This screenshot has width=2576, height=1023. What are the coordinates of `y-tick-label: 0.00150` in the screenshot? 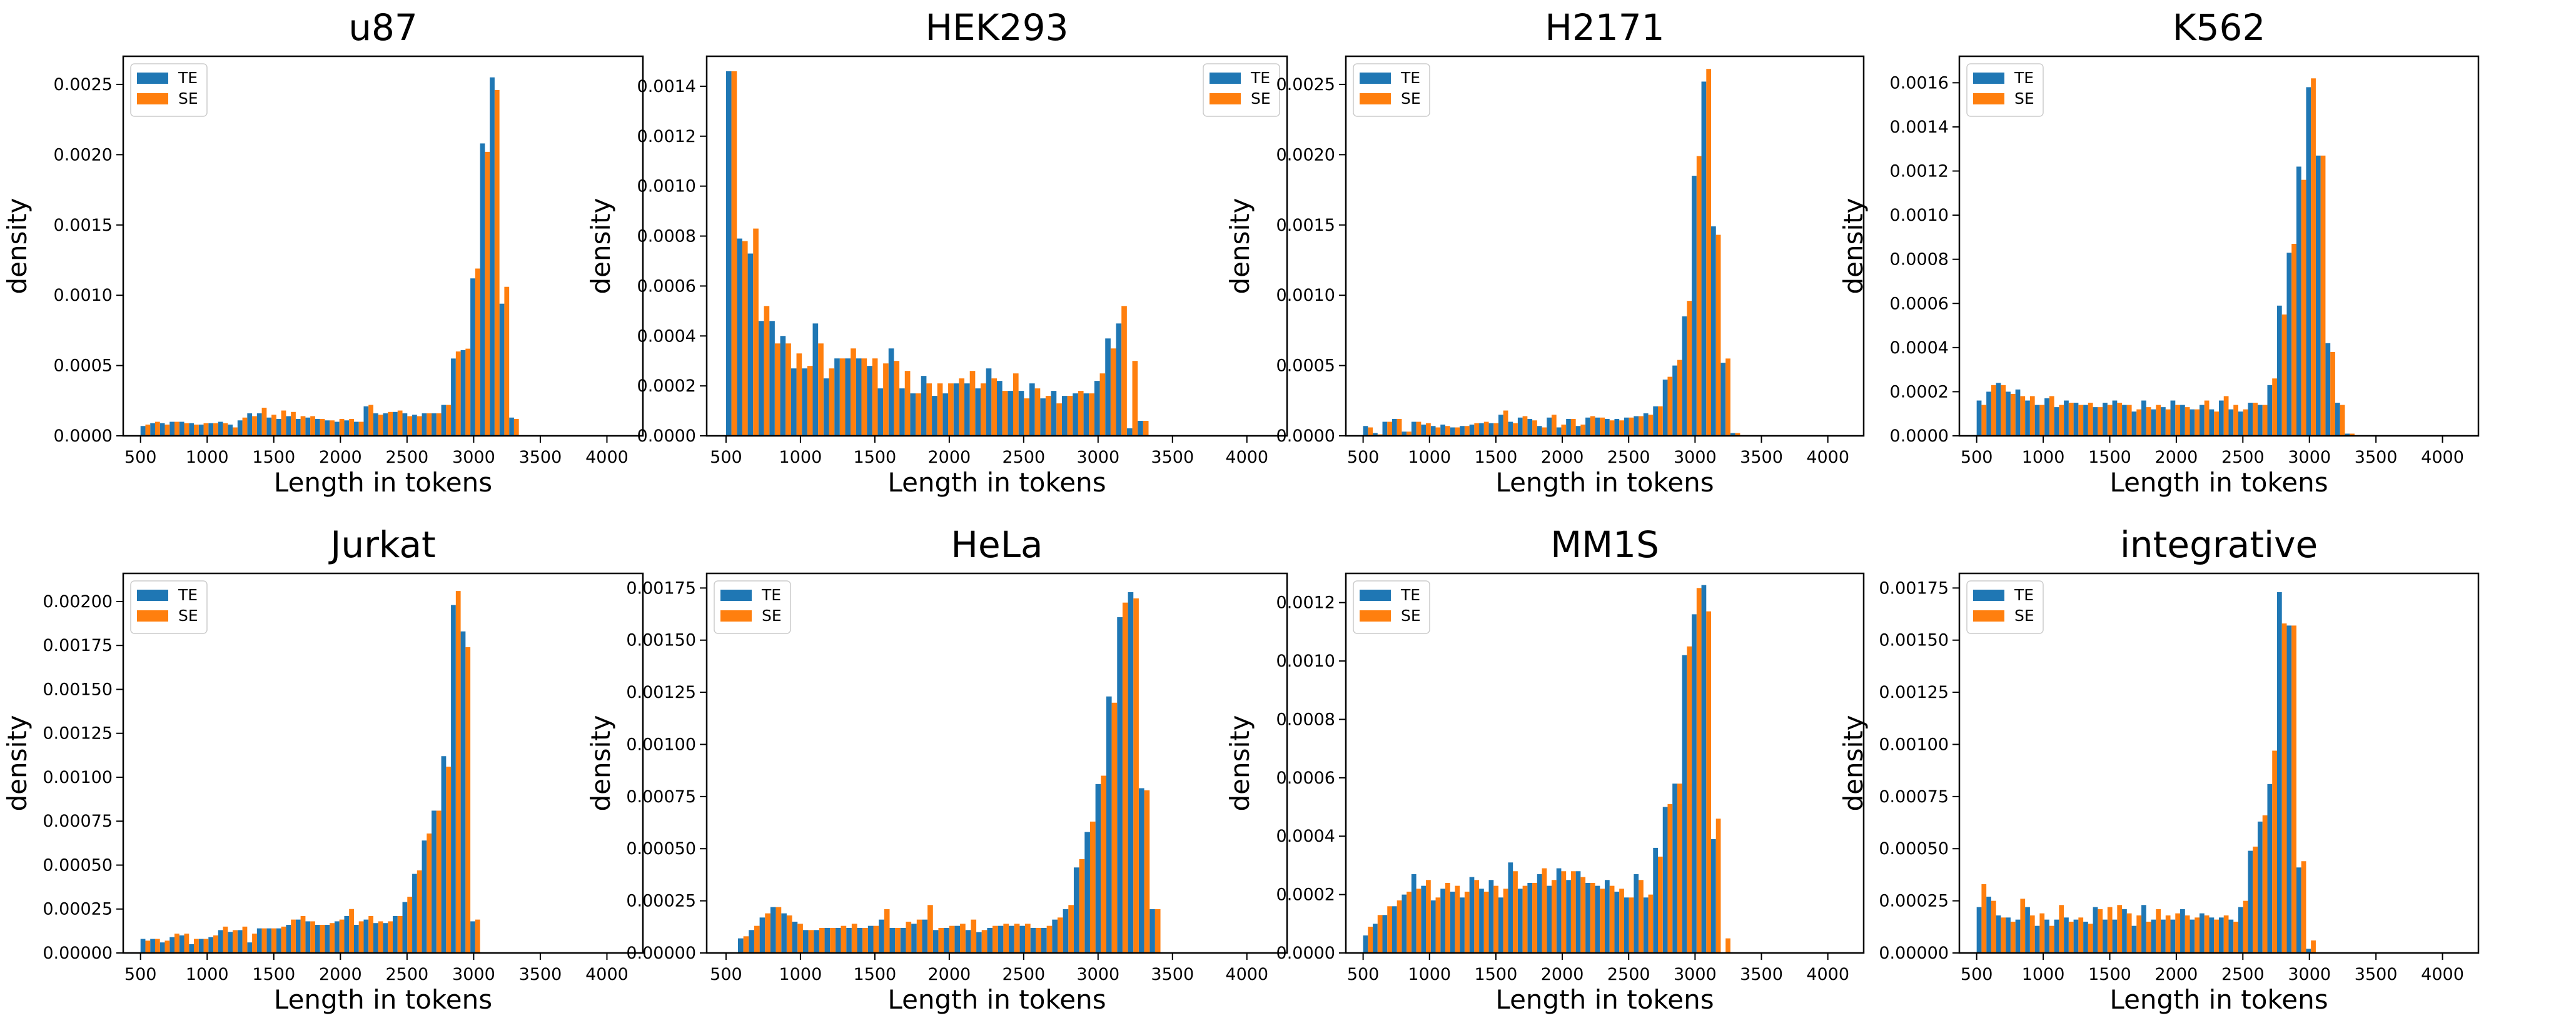 It's located at (661, 640).